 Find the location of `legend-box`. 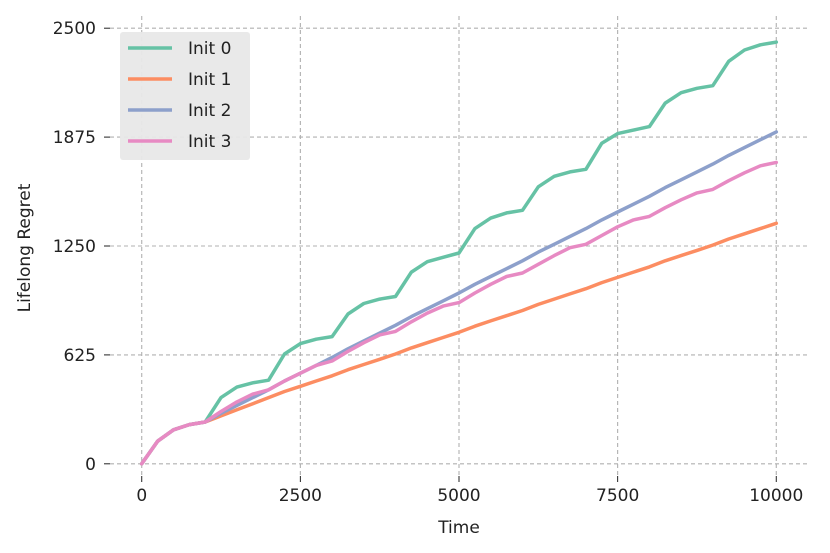

legend-box is located at coordinates (185, 96).